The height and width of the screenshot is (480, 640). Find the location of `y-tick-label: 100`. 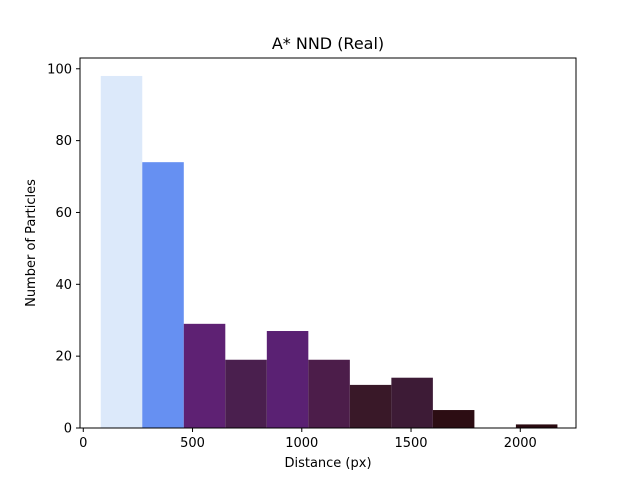

y-tick-label: 100 is located at coordinates (59, 69).